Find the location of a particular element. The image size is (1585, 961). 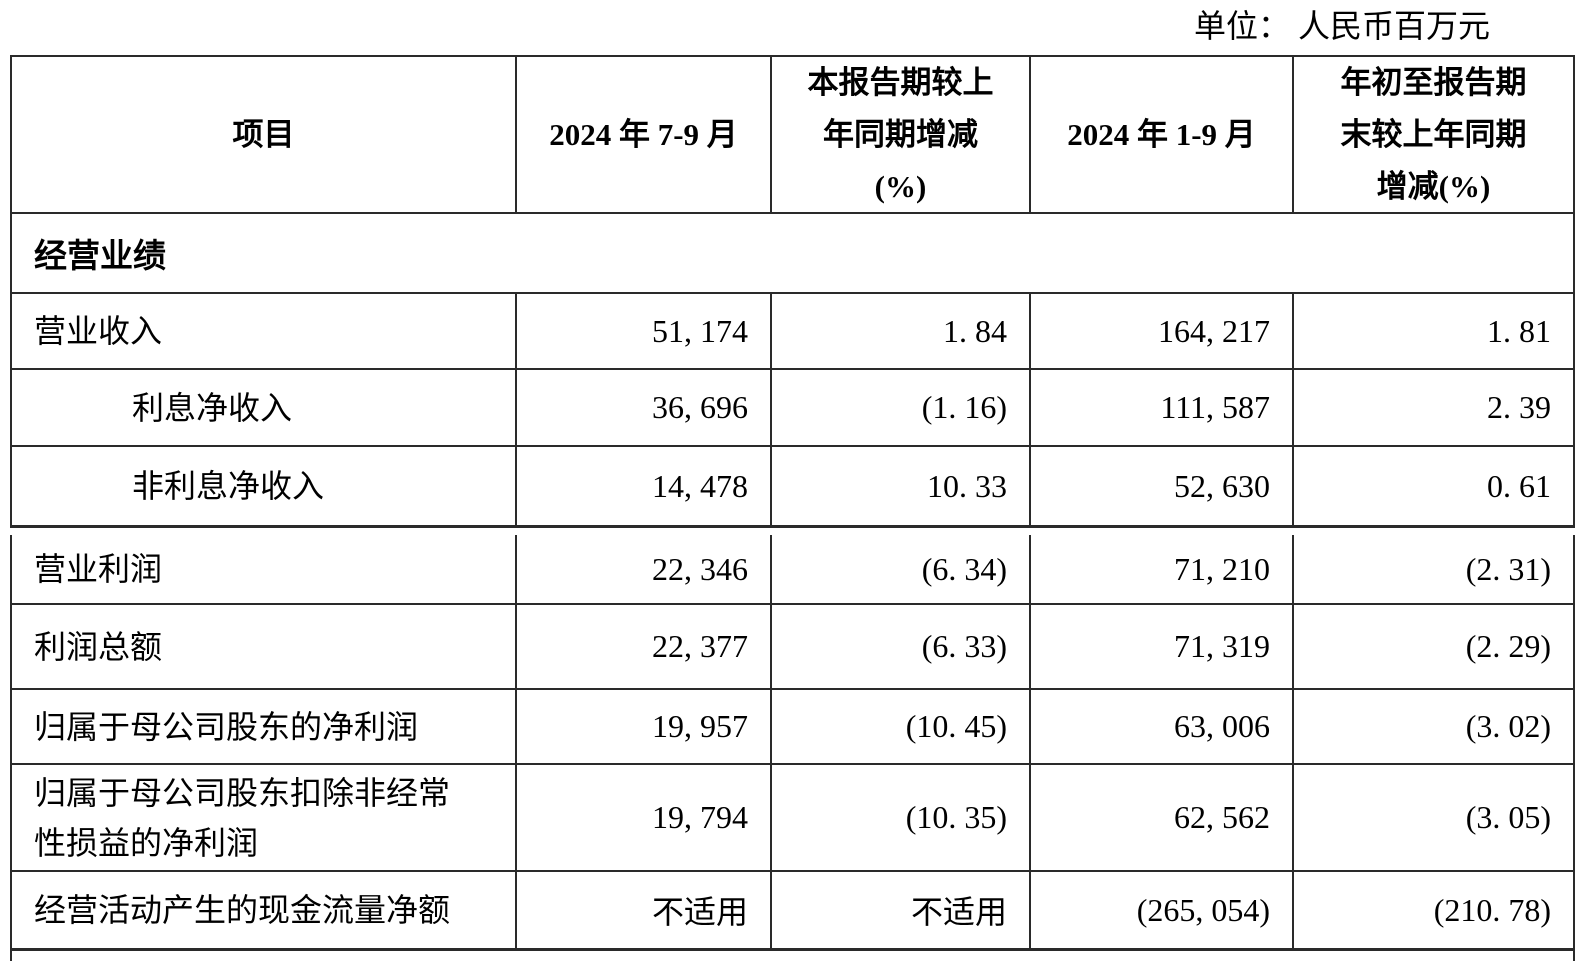

table-row-net-interest-income: 利息净收入 36, 696 (1. 16) 111, 587 2. 39 is located at coordinates (792, 408).